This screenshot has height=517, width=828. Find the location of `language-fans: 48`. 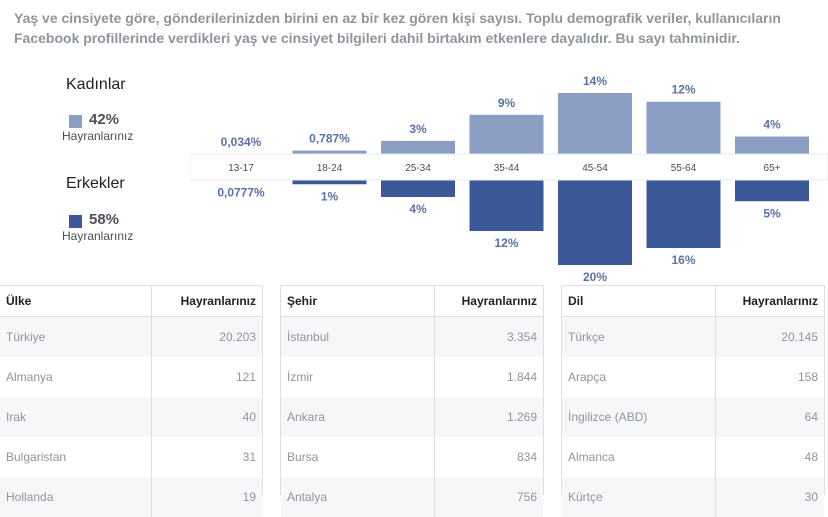

language-fans: 48 is located at coordinates (770, 457).